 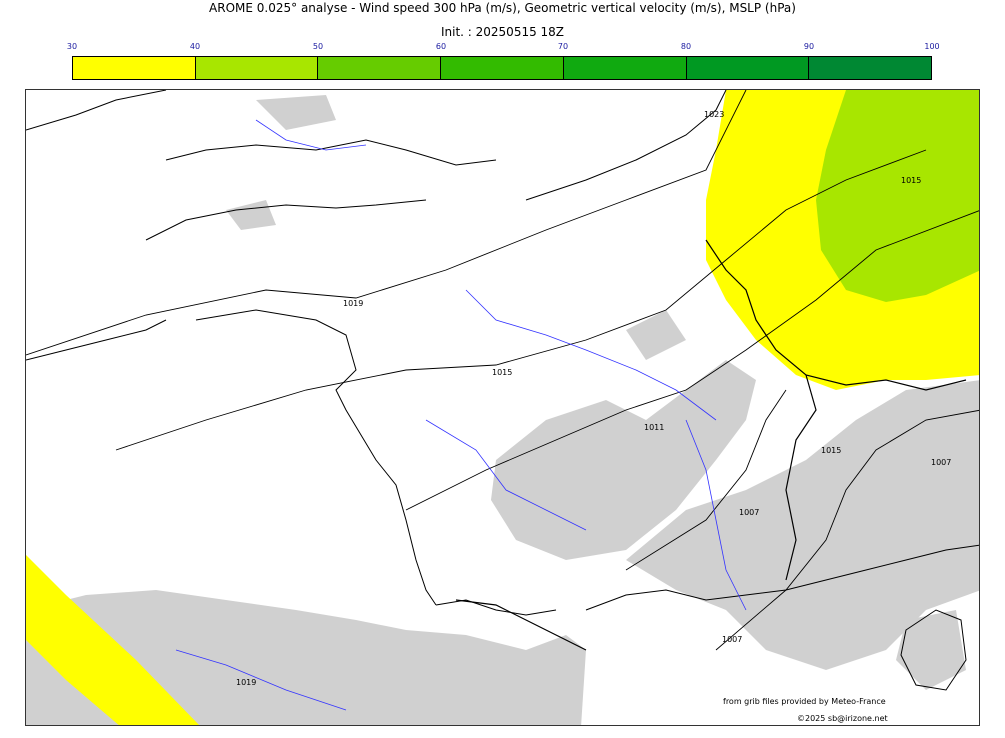 What do you see at coordinates (441, 46) in the screenshot?
I see `colorbar-tick: 60` at bounding box center [441, 46].